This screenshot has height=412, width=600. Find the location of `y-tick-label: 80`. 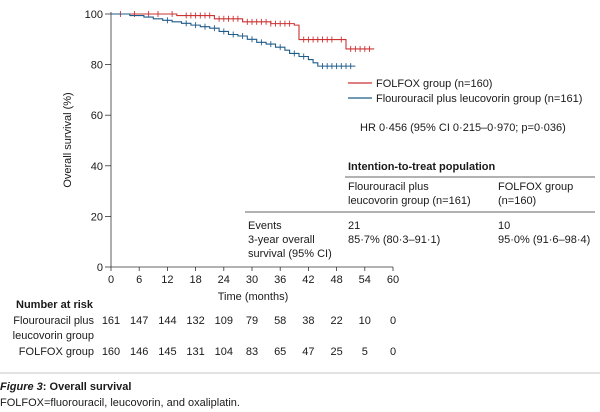

y-tick-label: 80 is located at coordinates (97, 66).